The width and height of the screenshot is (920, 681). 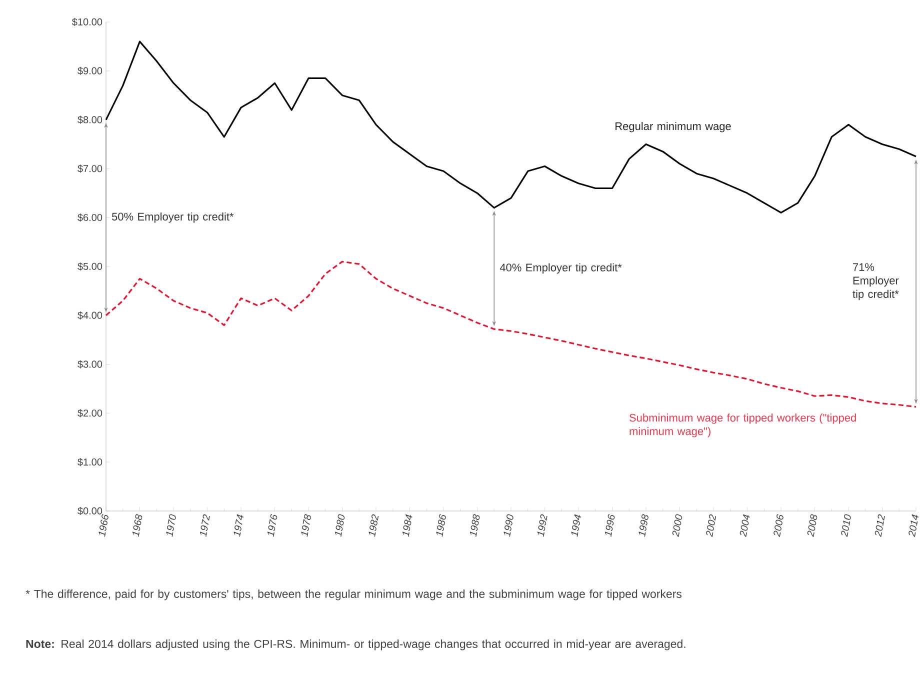 What do you see at coordinates (90, 511) in the screenshot?
I see `y-tick-label: $0.00` at bounding box center [90, 511].